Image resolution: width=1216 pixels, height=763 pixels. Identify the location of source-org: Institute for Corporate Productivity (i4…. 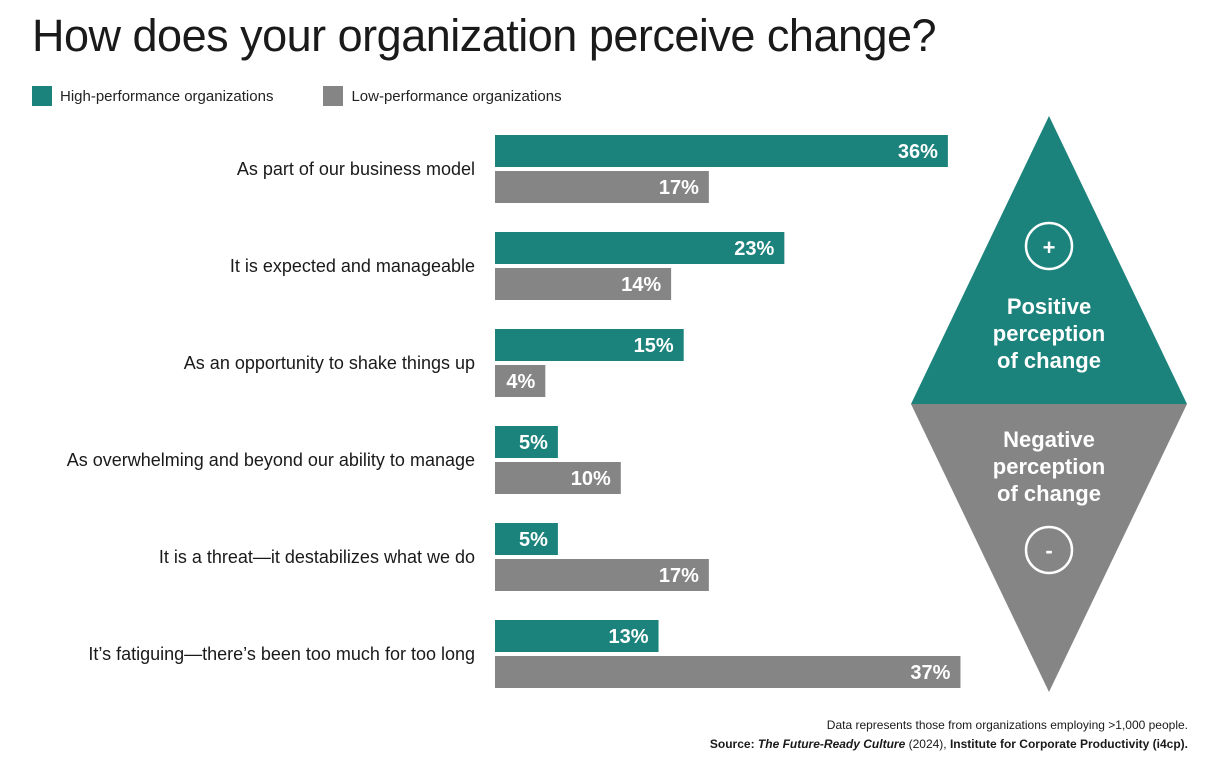
(1068, 744).